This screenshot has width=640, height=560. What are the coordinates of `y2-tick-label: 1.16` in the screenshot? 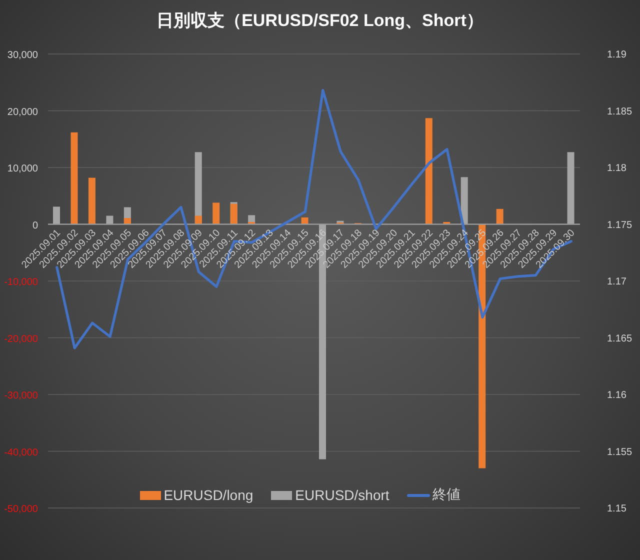 It's located at (617, 396).